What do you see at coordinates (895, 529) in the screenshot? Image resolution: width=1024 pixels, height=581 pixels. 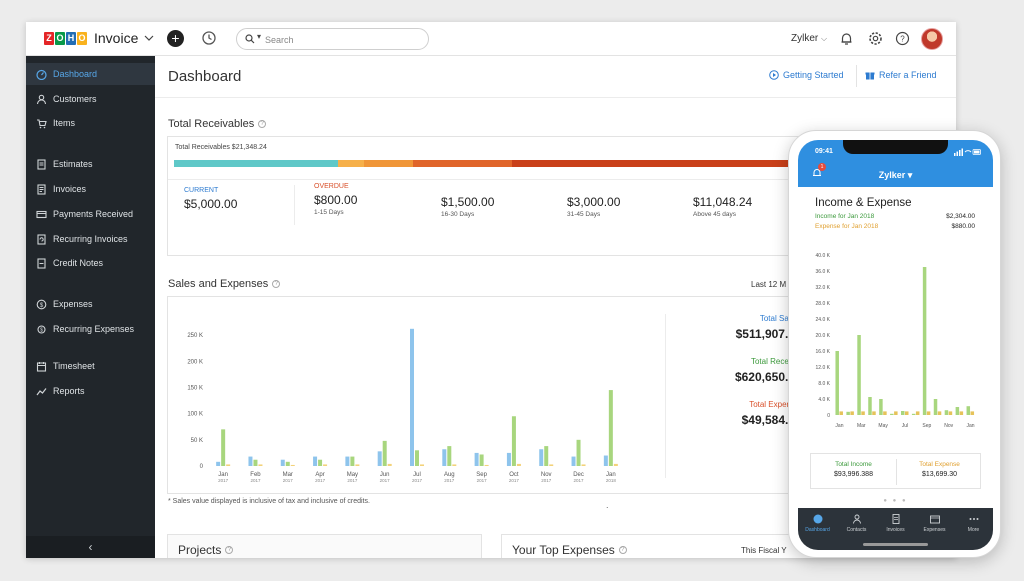 I see `phone-tab-invoices: Invoices` at bounding box center [895, 529].